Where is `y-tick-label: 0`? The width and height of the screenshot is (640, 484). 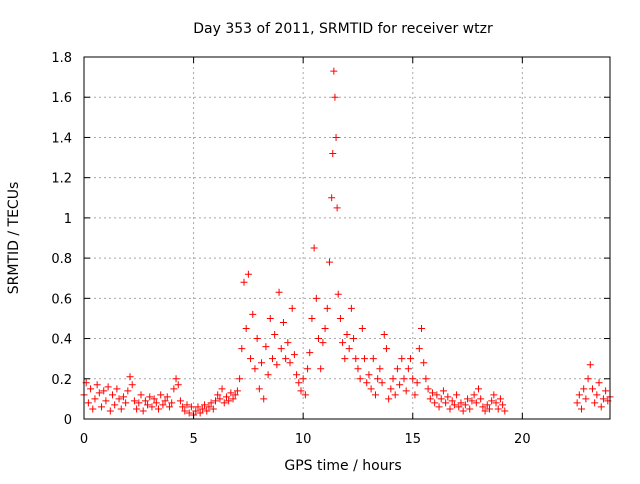
y-tick-label: 0 is located at coordinates (68, 420).